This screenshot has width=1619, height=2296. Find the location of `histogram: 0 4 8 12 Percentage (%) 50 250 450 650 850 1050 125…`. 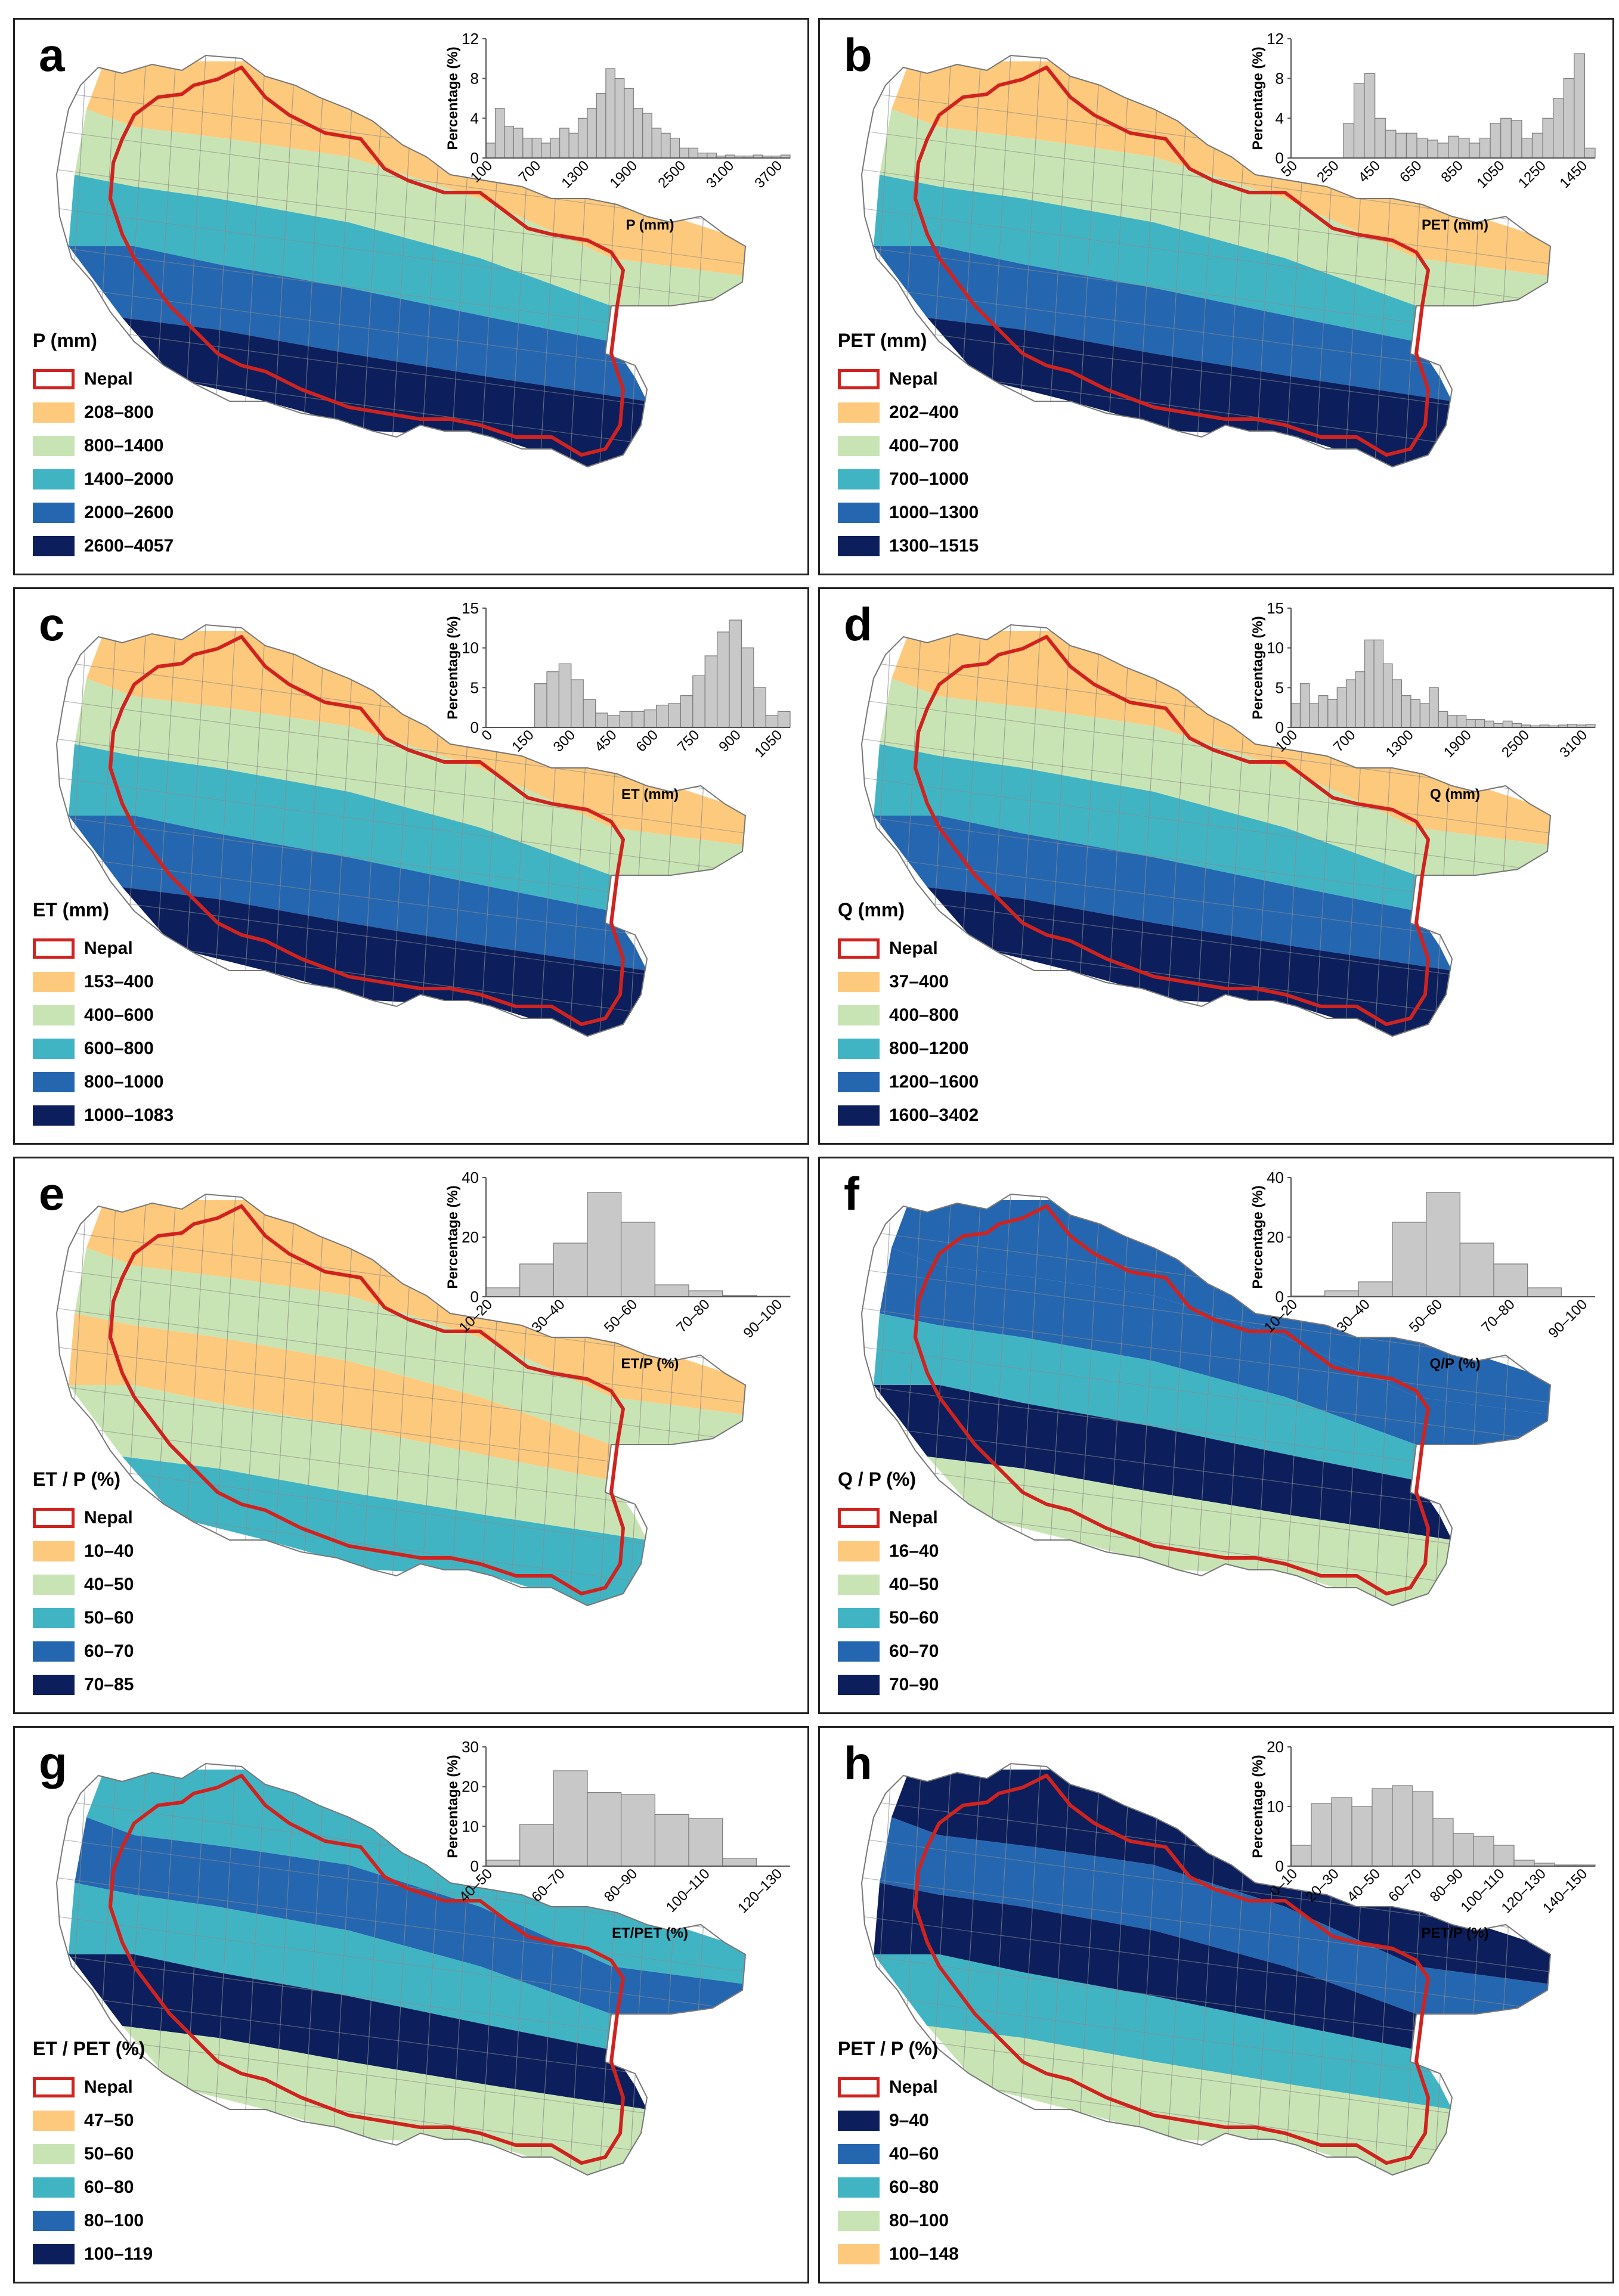

histogram: 0 4 8 12 Percentage (%) 50 250 450 650 850 1050 125… is located at coordinates (1428, 141).